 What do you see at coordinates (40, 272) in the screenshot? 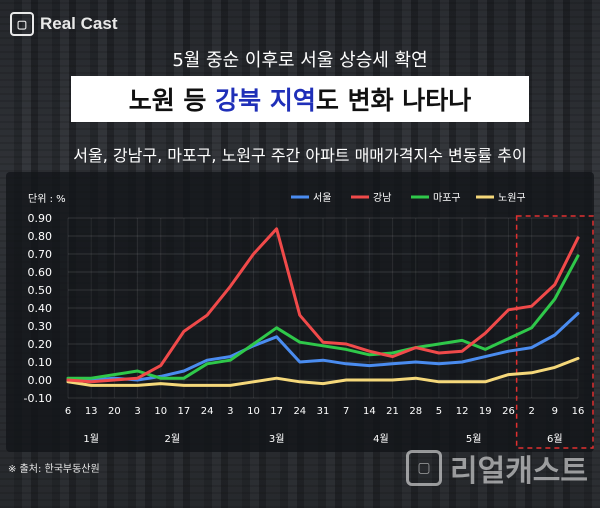
I see `y-tick-label: 0.60` at bounding box center [40, 272].